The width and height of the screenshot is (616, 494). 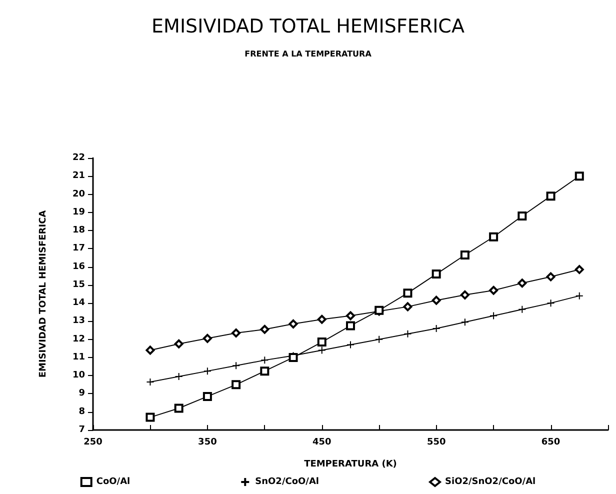 What do you see at coordinates (78, 249) in the screenshot?
I see `y-tick-label: 17` at bounding box center [78, 249].